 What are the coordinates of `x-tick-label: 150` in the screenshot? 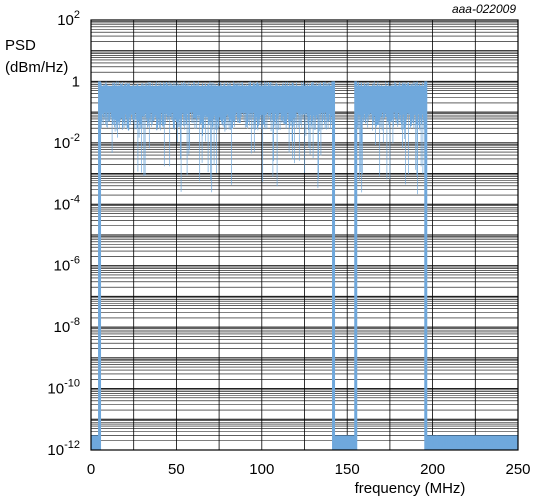 It's located at (347, 469).